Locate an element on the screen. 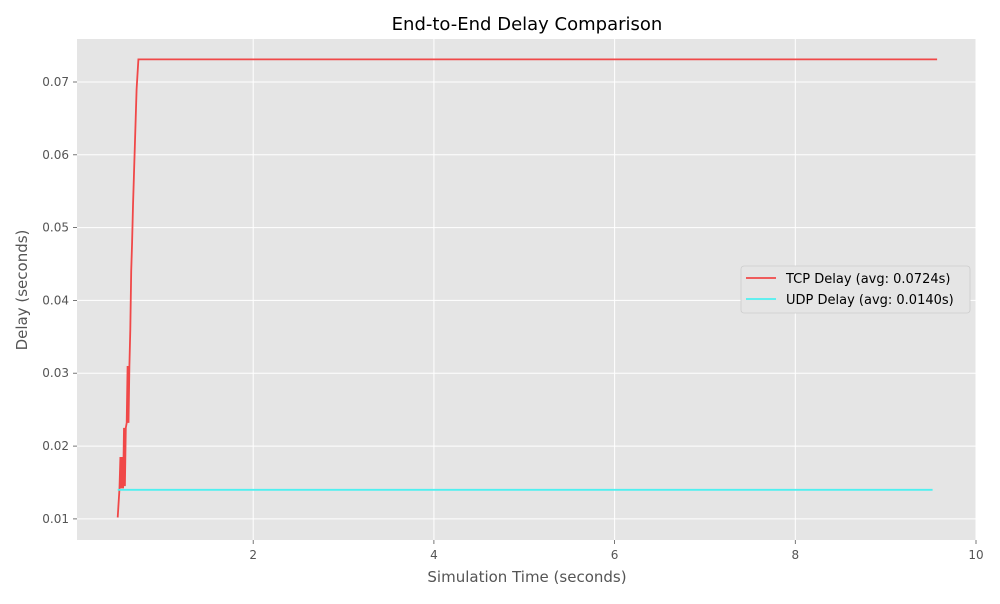  x-tick-label: 4 is located at coordinates (434, 555).